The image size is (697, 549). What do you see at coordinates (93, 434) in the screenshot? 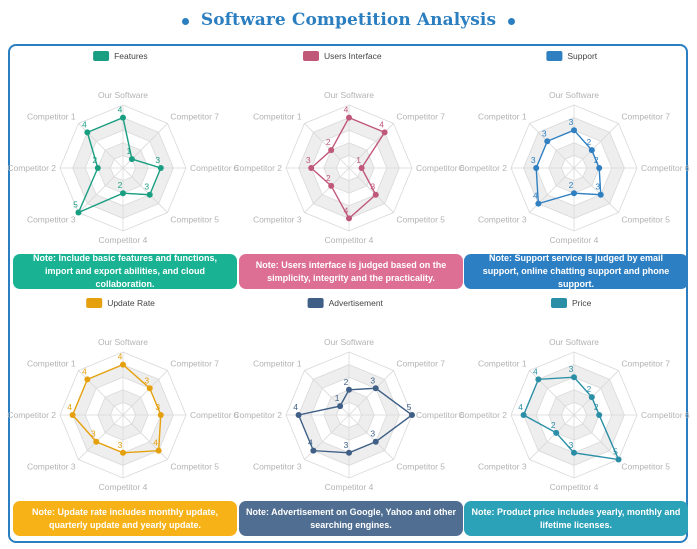
I see `data-label-competitor-3: 3` at bounding box center [93, 434].